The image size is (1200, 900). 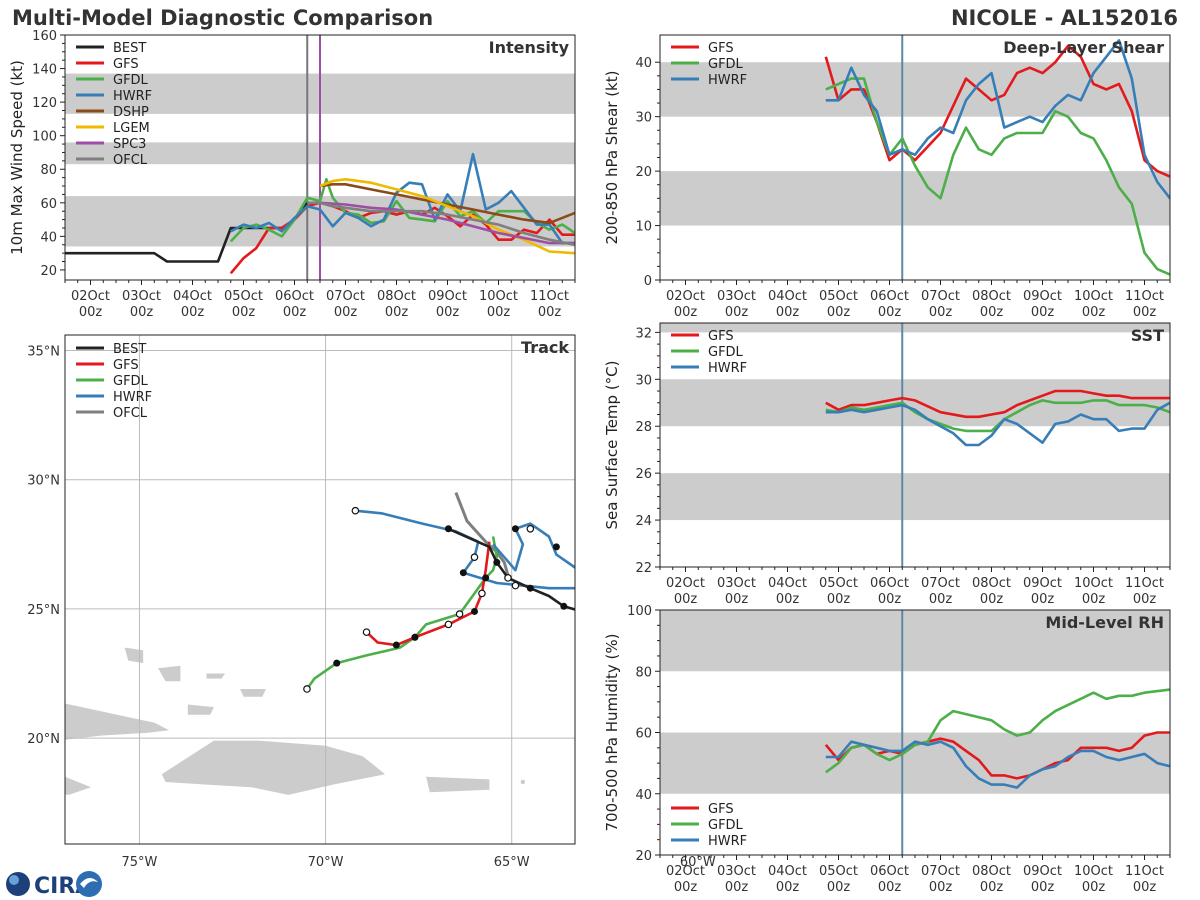 I want to click on sst-xtick-date: 11Oct, so click(x=1144, y=583).